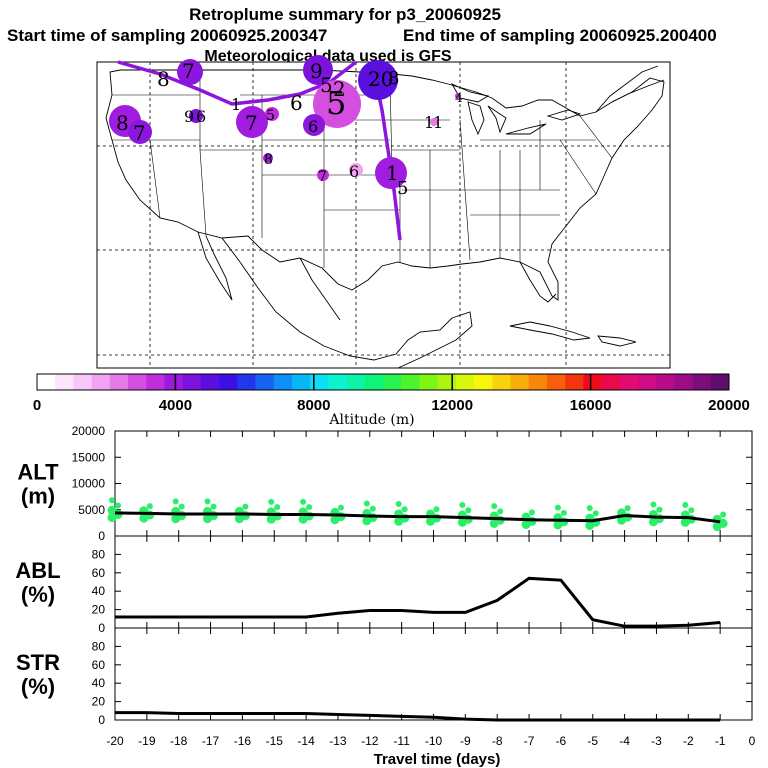 Image resolution: width=768 pixels, height=768 pixels. I want to click on x-tick-label: -17, so click(211, 741).